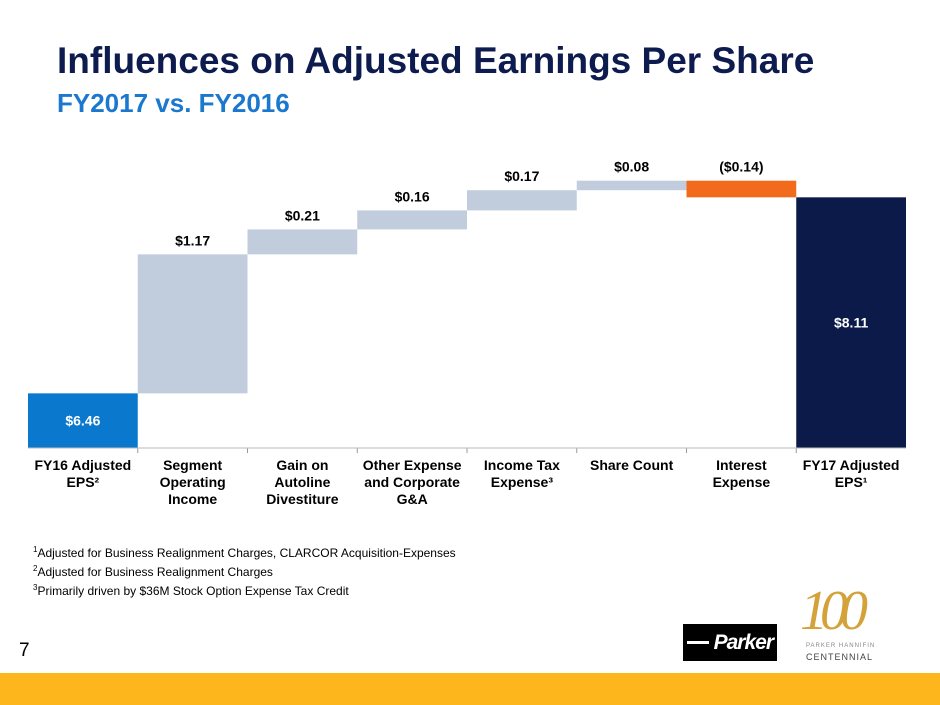  What do you see at coordinates (840, 657) in the screenshot?
I see `centennial-line2: CENTENNIAL` at bounding box center [840, 657].